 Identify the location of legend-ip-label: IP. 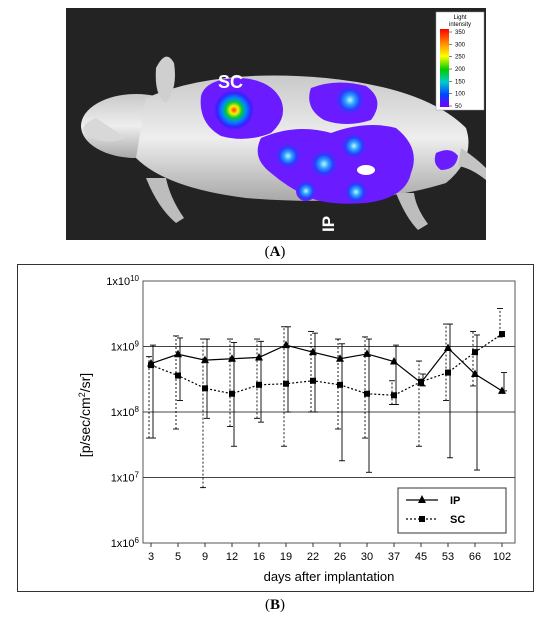
(455, 501).